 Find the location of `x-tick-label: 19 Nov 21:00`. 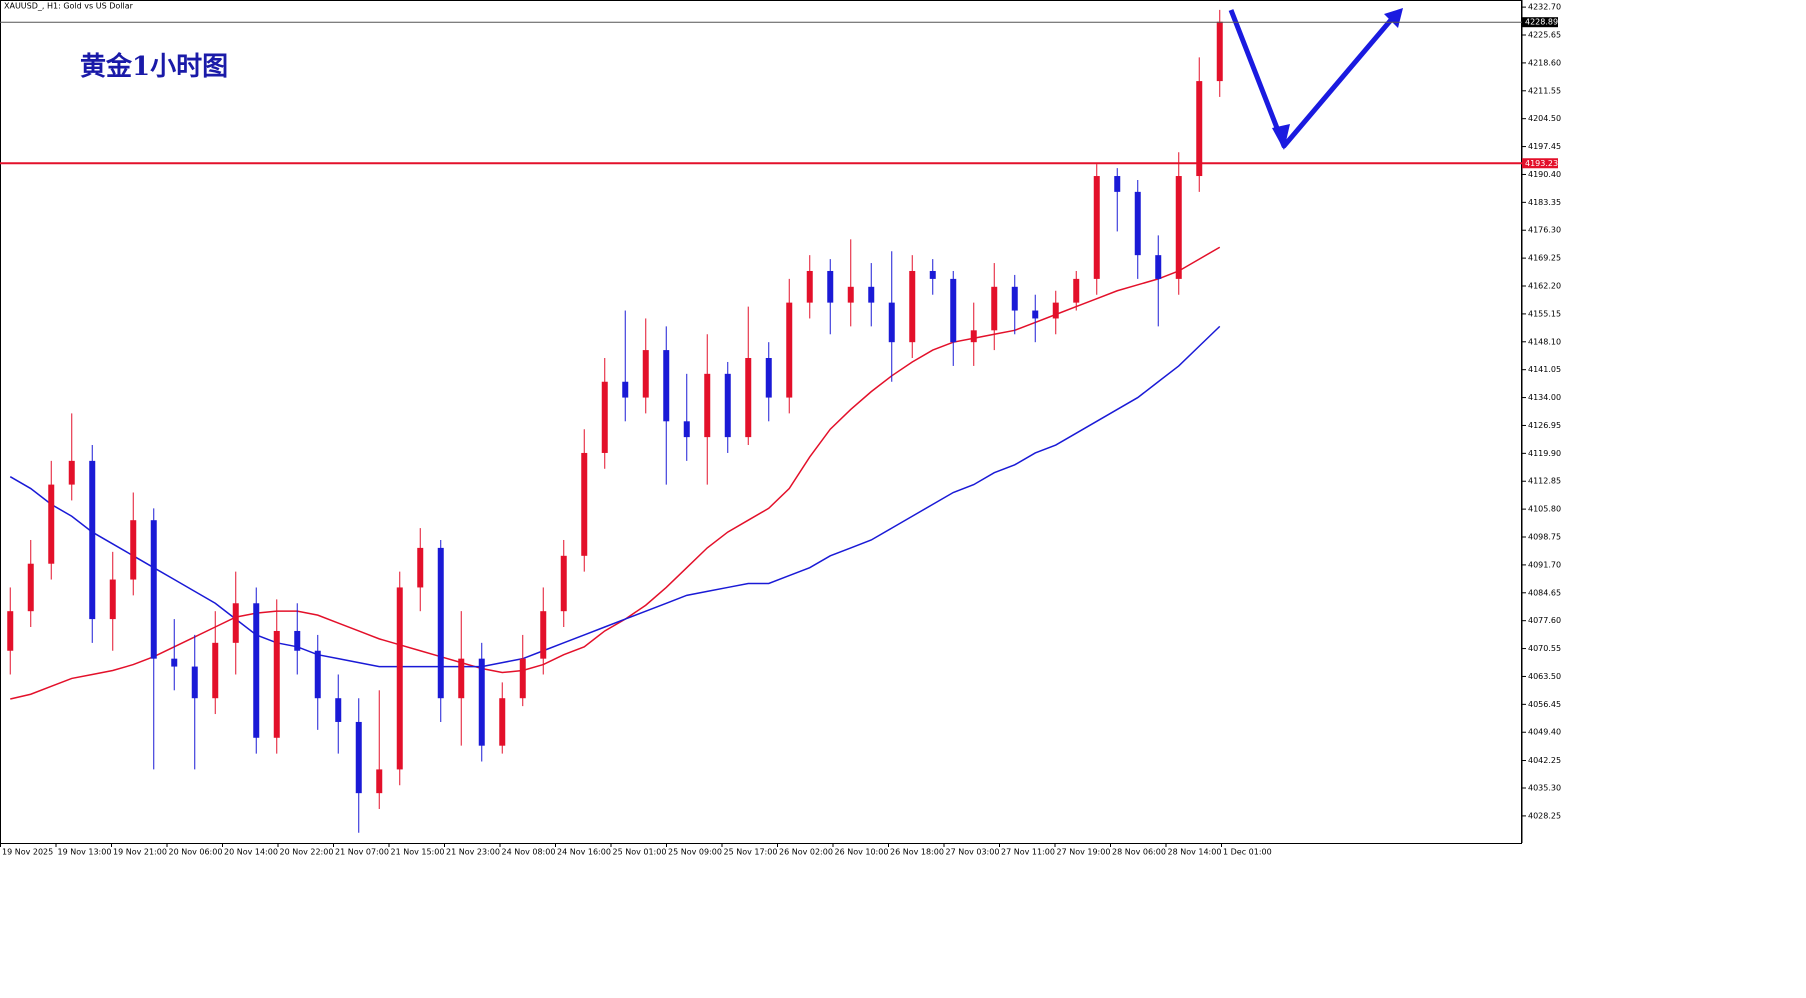

x-tick-label: 19 Nov 21:00 is located at coordinates (140, 852).